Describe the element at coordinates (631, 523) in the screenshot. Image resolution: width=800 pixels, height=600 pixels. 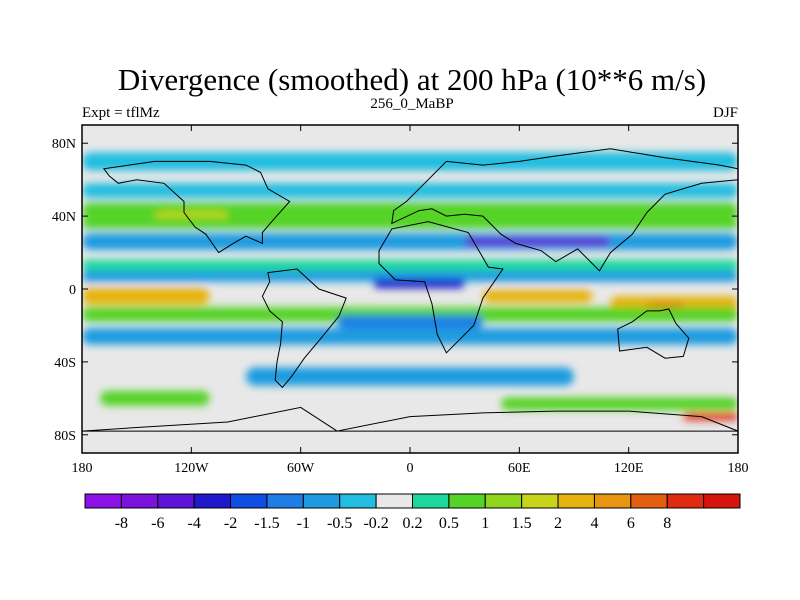
I see `colorbar-label: 6` at that location.